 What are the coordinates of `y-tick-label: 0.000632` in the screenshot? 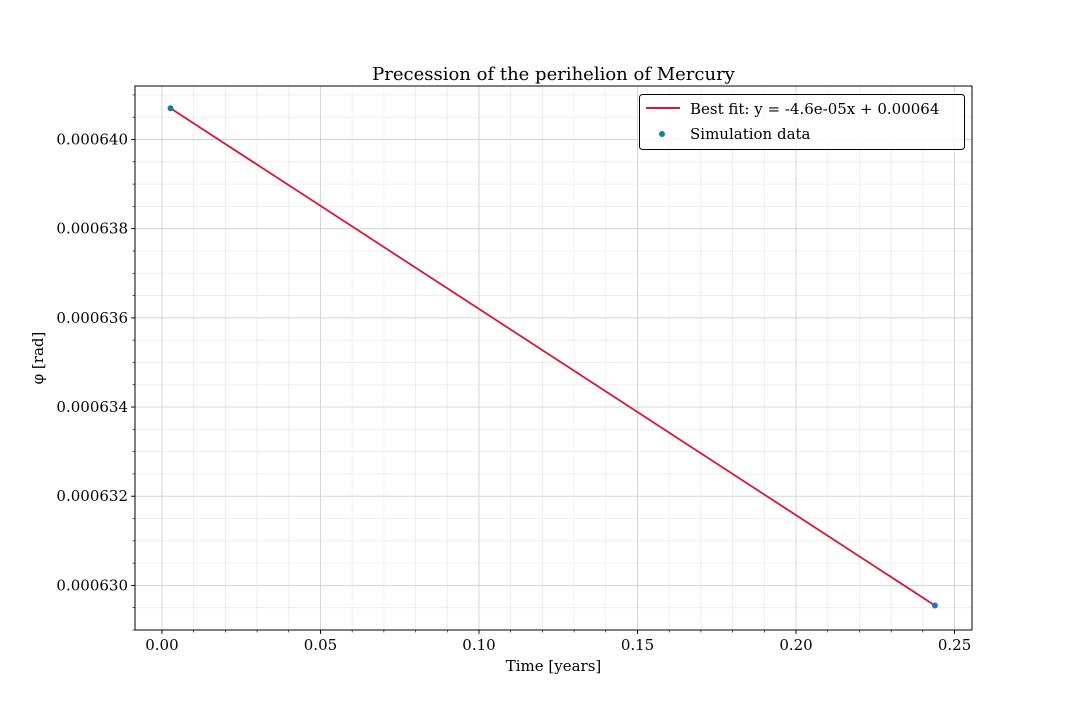 It's located at (92, 496).